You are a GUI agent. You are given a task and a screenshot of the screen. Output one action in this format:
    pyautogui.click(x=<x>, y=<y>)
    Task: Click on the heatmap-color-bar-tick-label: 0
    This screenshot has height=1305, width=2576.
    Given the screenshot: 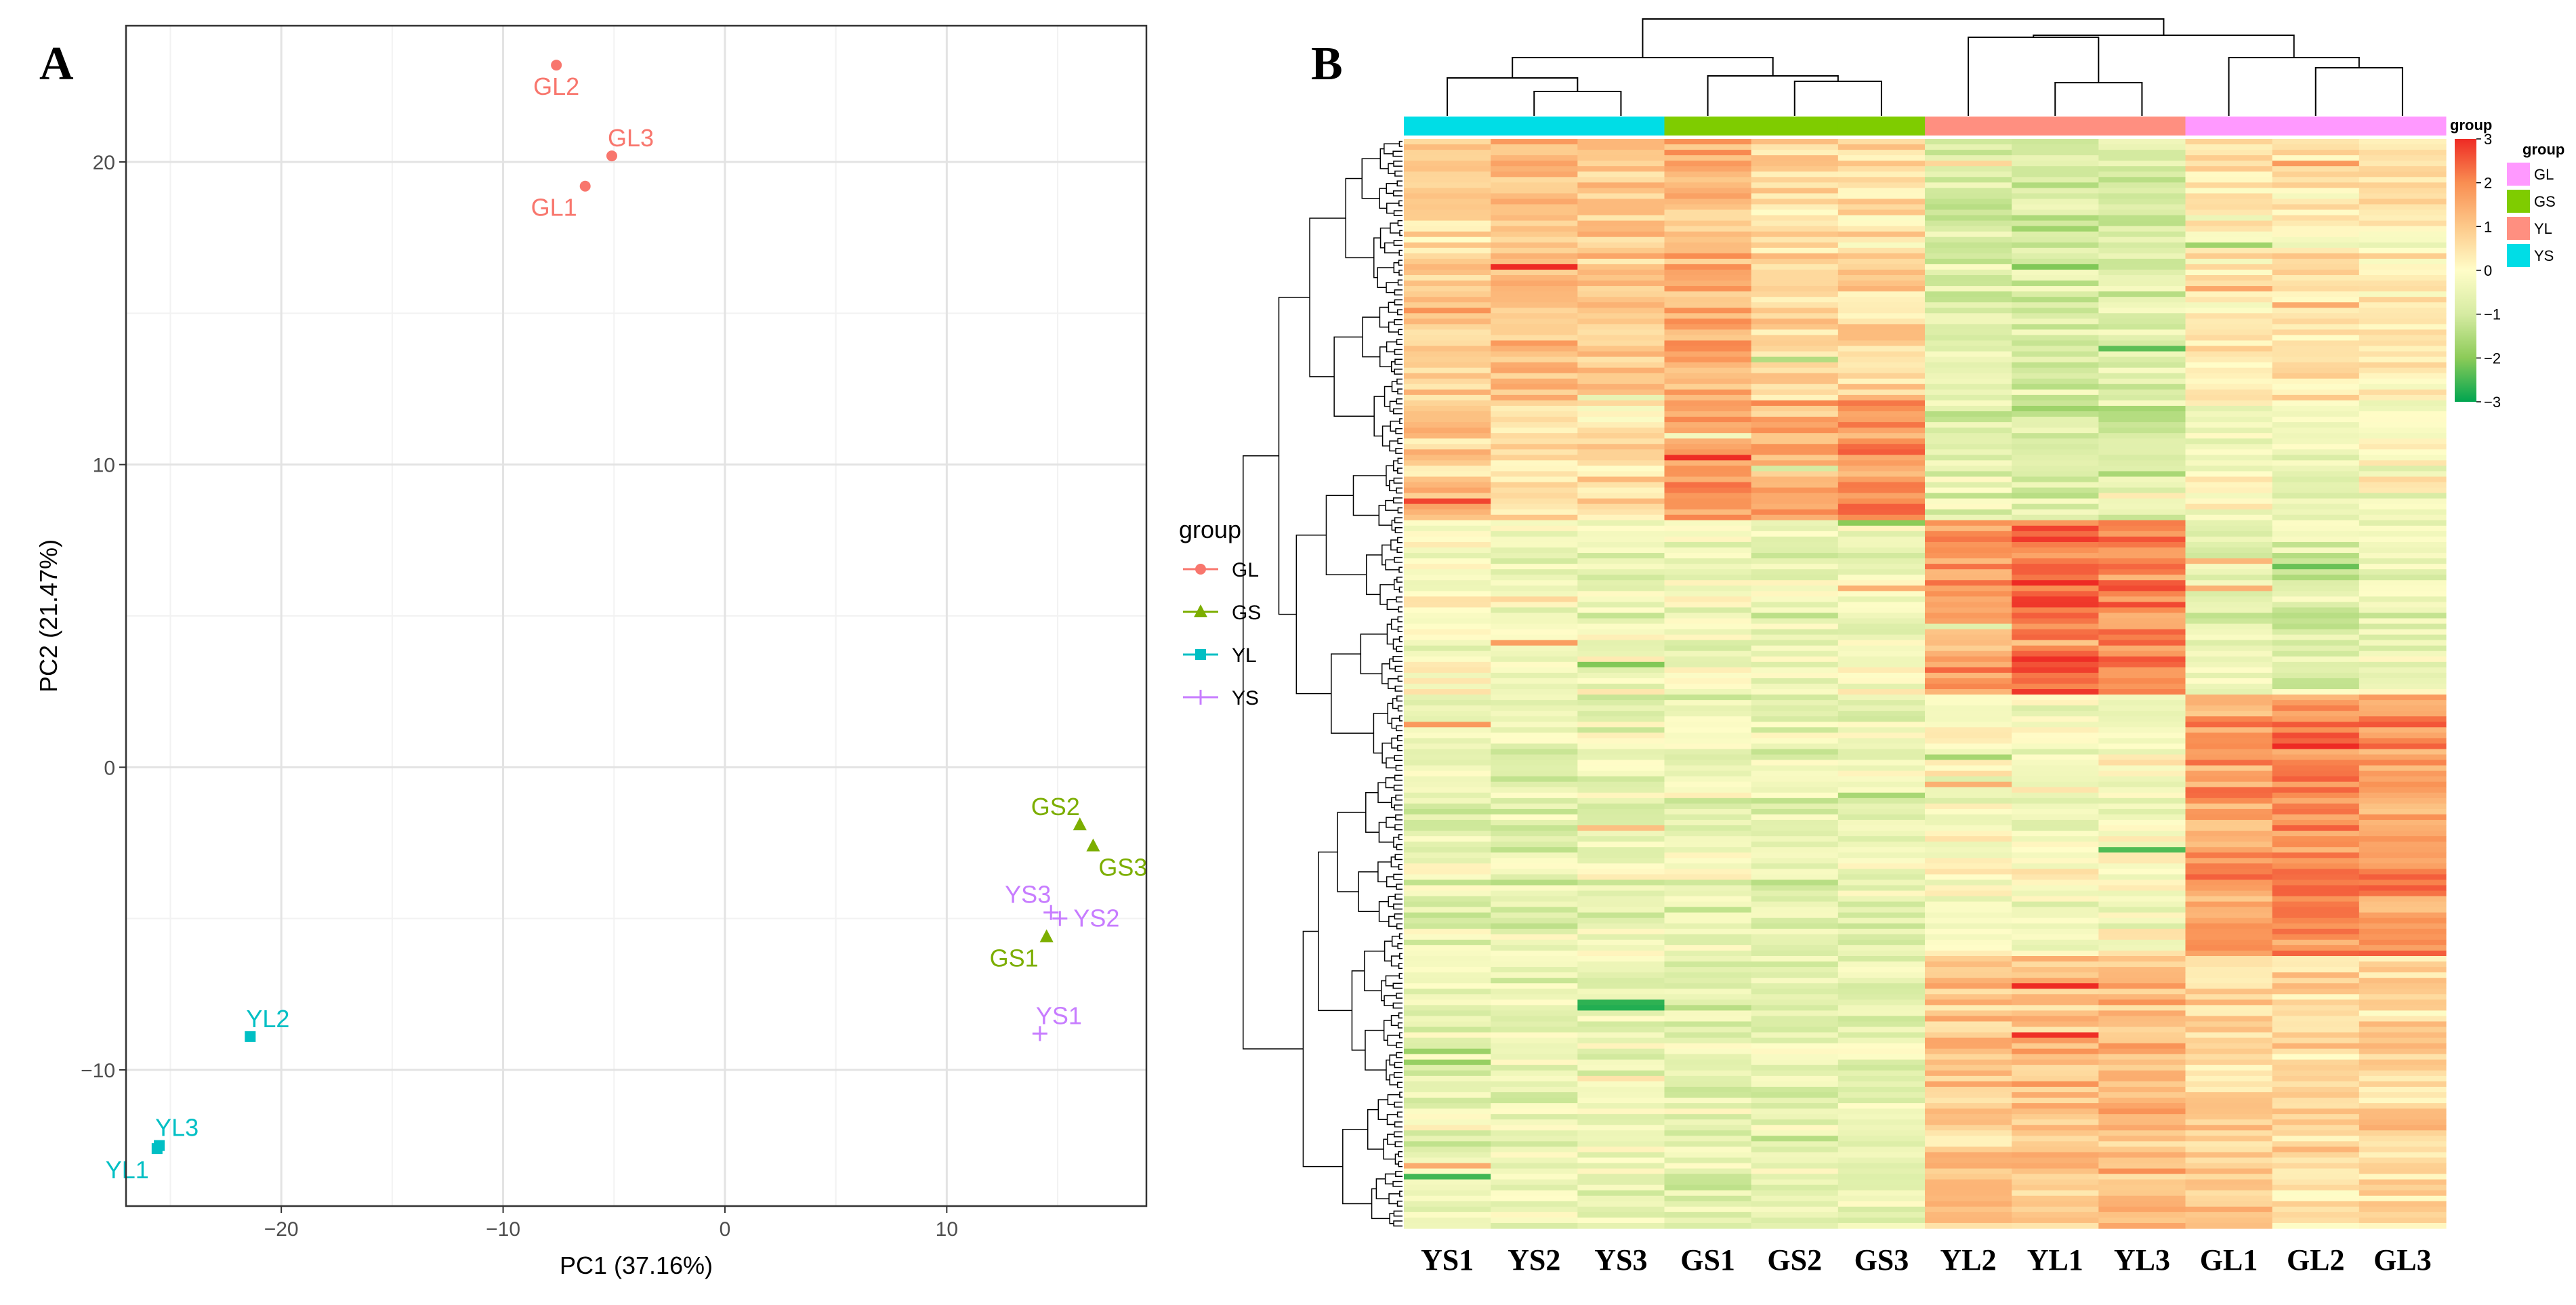 What is the action you would take?
    pyautogui.click(x=2488, y=270)
    